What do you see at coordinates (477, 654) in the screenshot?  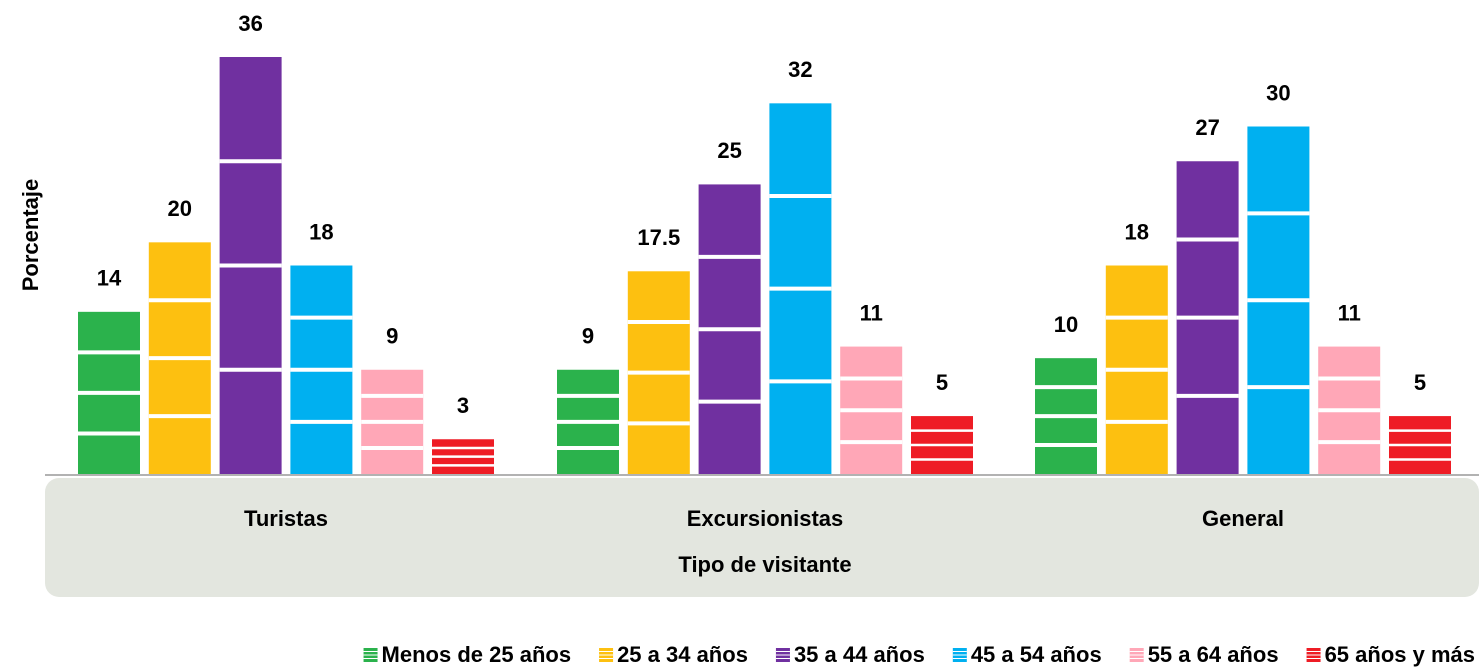 I see `legend-label: Menos de 25 años` at bounding box center [477, 654].